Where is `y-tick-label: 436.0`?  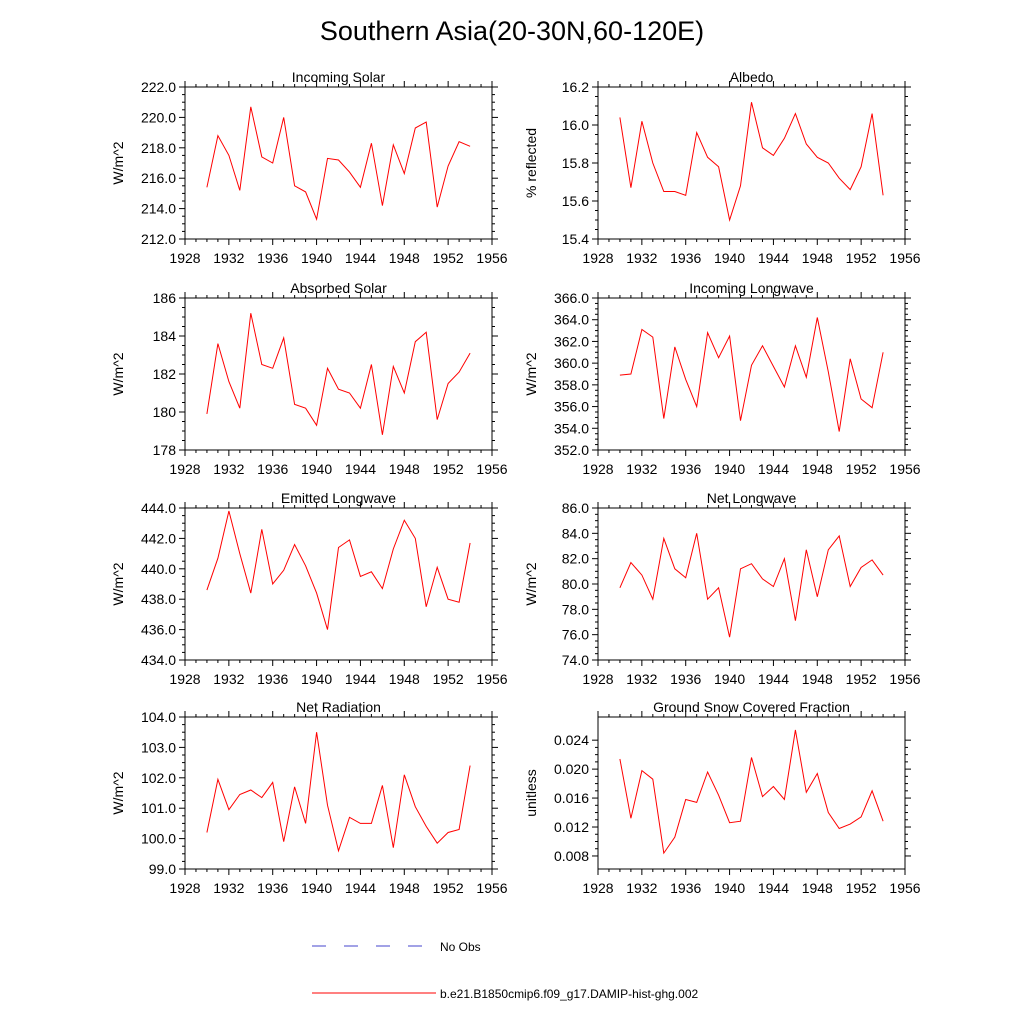
y-tick-label: 436.0 is located at coordinates (158, 630).